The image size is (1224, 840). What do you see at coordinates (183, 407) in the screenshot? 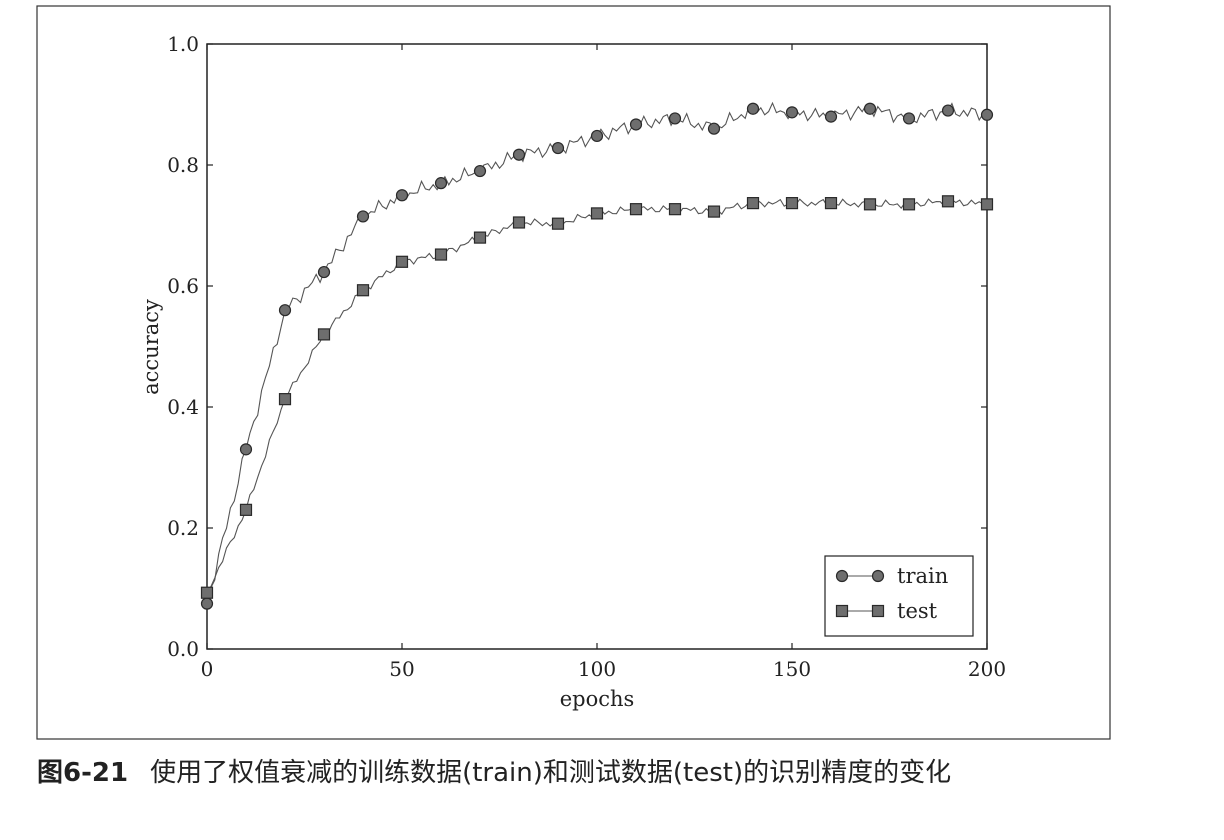
I see `y-tick-label: 0.4` at bounding box center [183, 407].